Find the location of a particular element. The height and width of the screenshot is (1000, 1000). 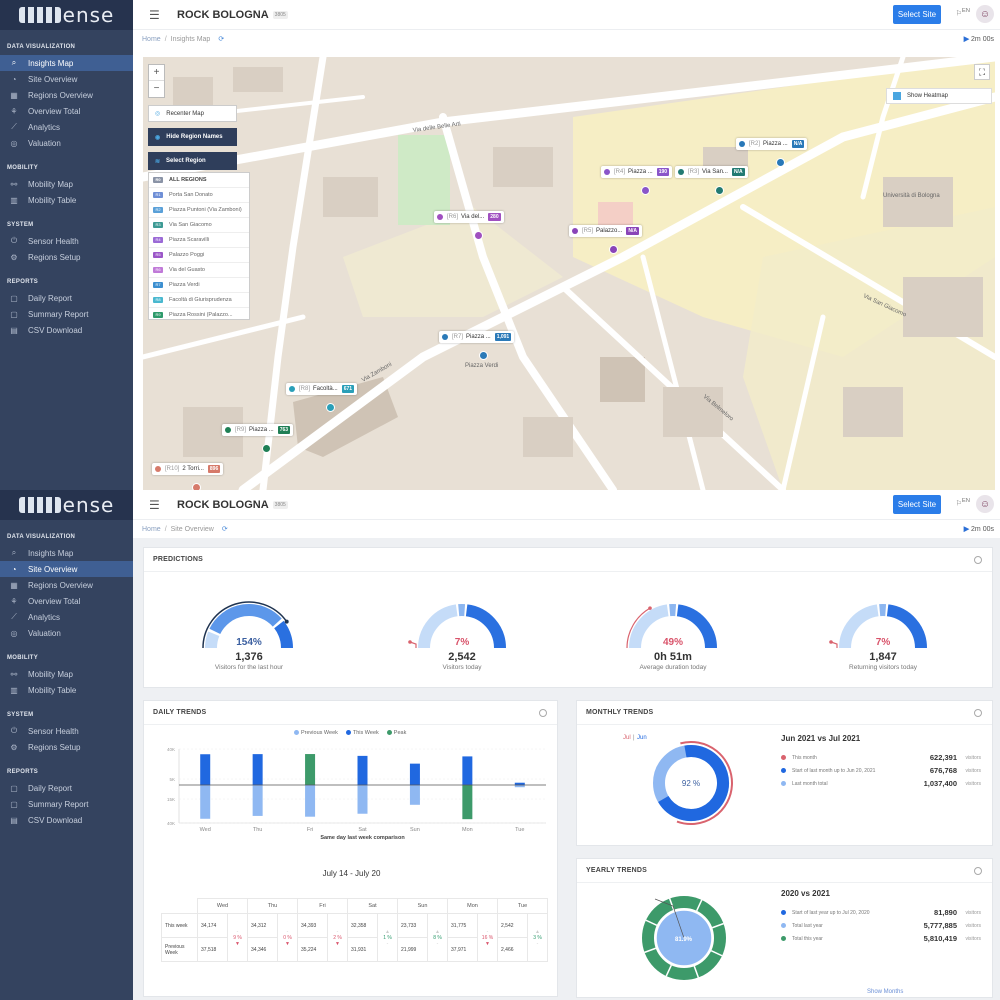

region-marker-label: [R5] Palazzo... N/A is located at coordinates (605, 231).